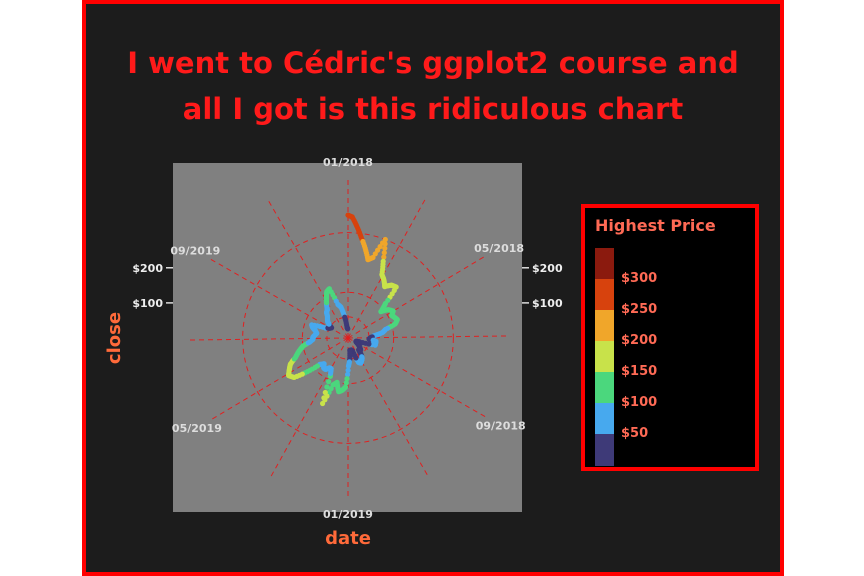 The width and height of the screenshot is (864, 576). What do you see at coordinates (433, 109) in the screenshot?
I see `chart-title-line-2: all I got is this ridiculous chart` at bounding box center [433, 109].